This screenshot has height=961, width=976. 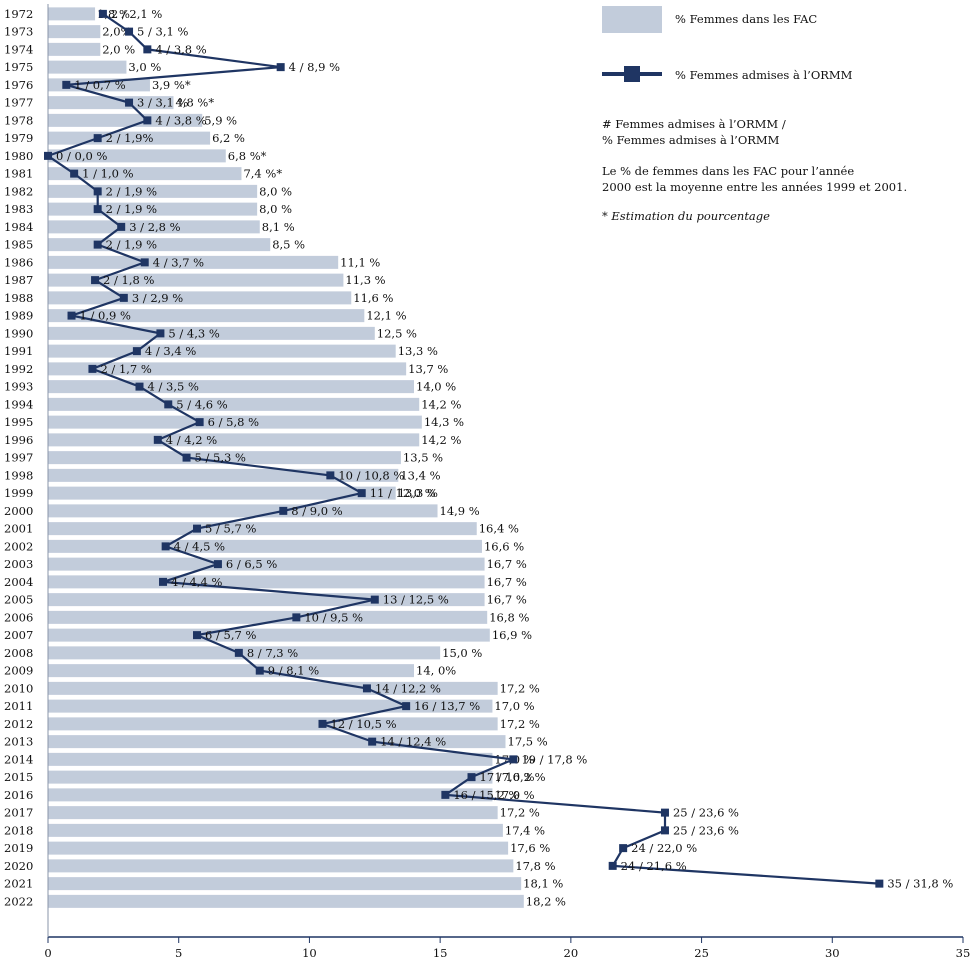 What do you see at coordinates (654, 866) in the screenshot?
I see `line-value-label: 24 / 21,6 %` at bounding box center [654, 866].